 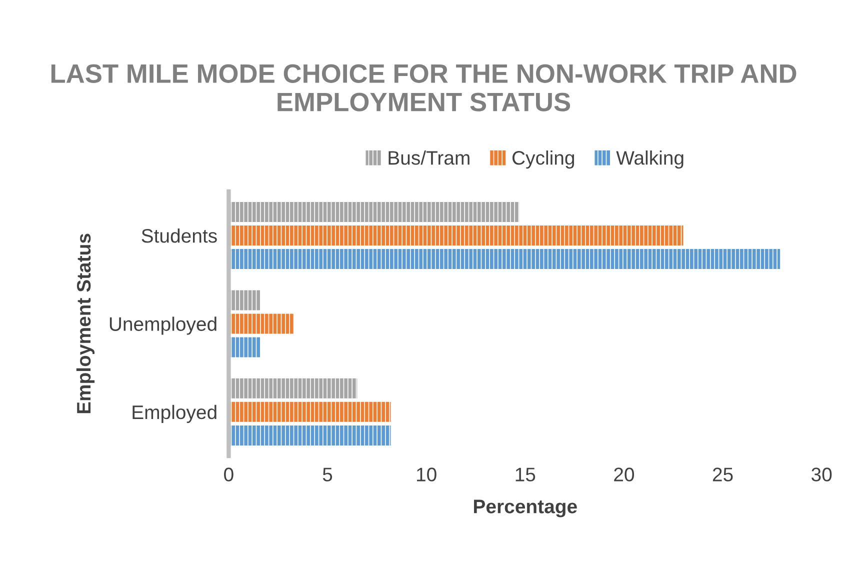 What do you see at coordinates (423, 88) in the screenshot?
I see `chart-title: LAST MILE MODE CHOICE FOR THE NON-WORK TRIP AND EMPLOYMENT STATUS` at bounding box center [423, 88].